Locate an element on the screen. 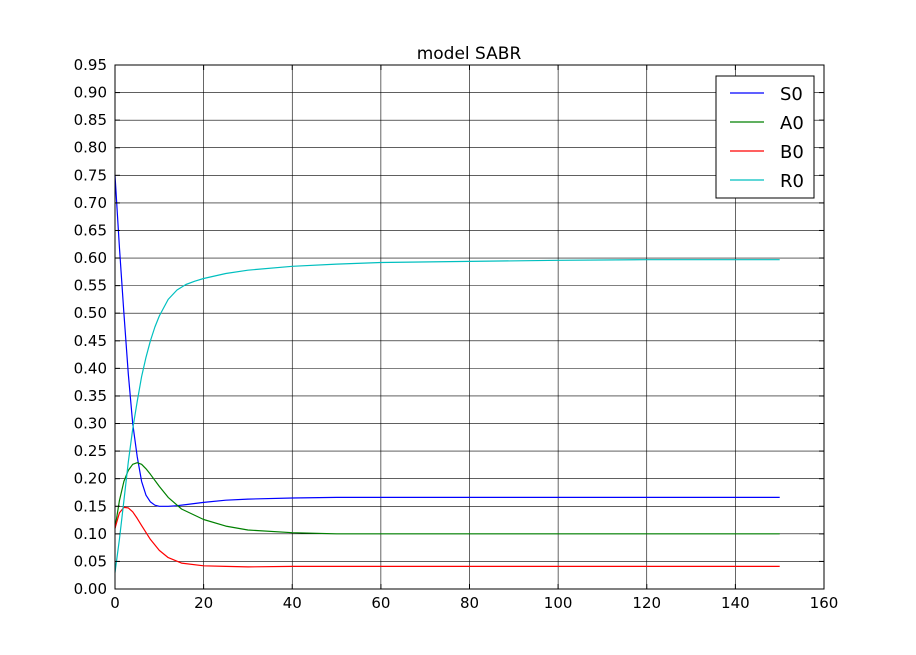 The width and height of the screenshot is (916, 655). y-tick-label: 0.60 is located at coordinates (90, 258).